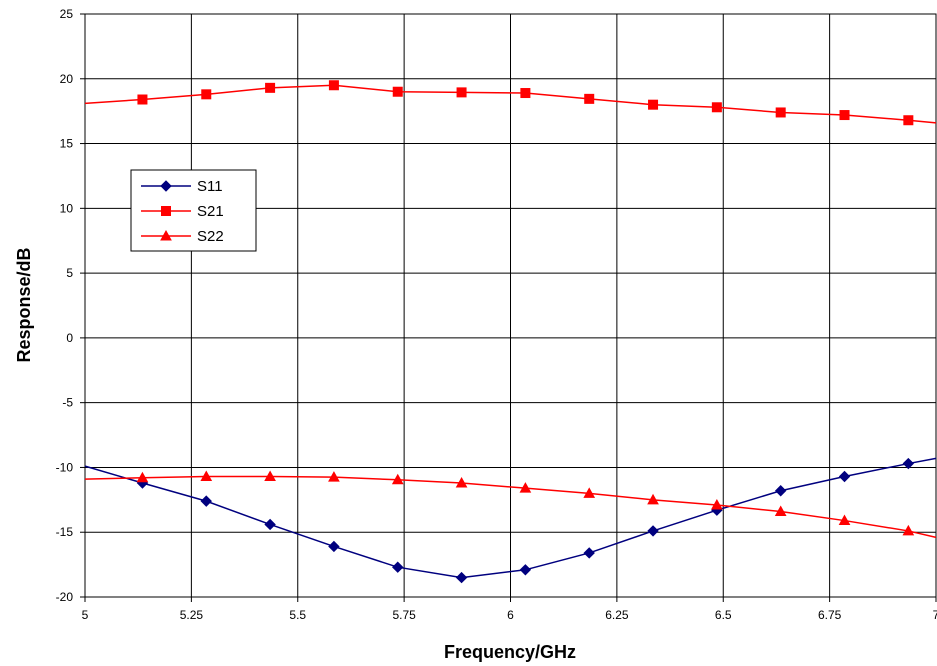  Describe the element at coordinates (65, 467) in the screenshot. I see `y-tick-label: -10` at that location.